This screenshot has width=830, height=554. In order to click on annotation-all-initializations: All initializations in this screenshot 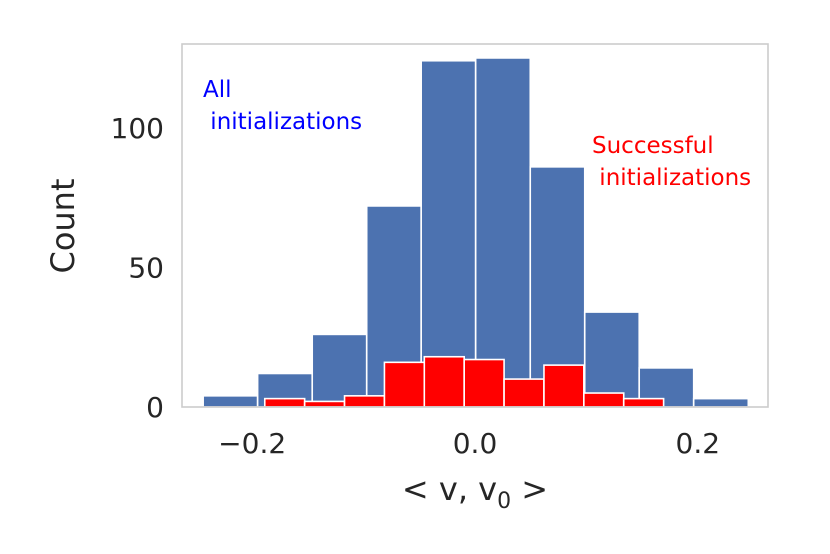, I will do `click(192, 67)`.